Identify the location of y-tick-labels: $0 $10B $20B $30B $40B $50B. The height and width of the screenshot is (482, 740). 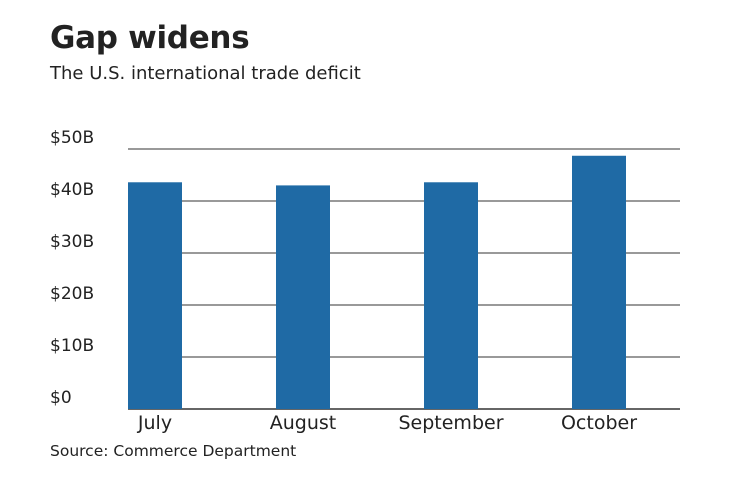
(72, 268).